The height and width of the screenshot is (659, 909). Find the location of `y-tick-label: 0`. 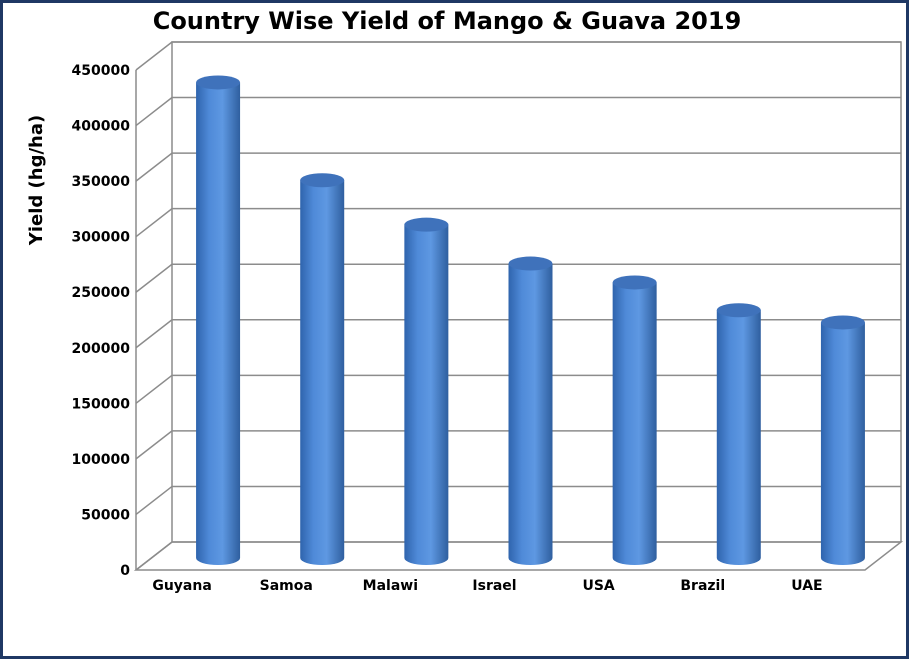

y-tick-label: 0 is located at coordinates (125, 571).